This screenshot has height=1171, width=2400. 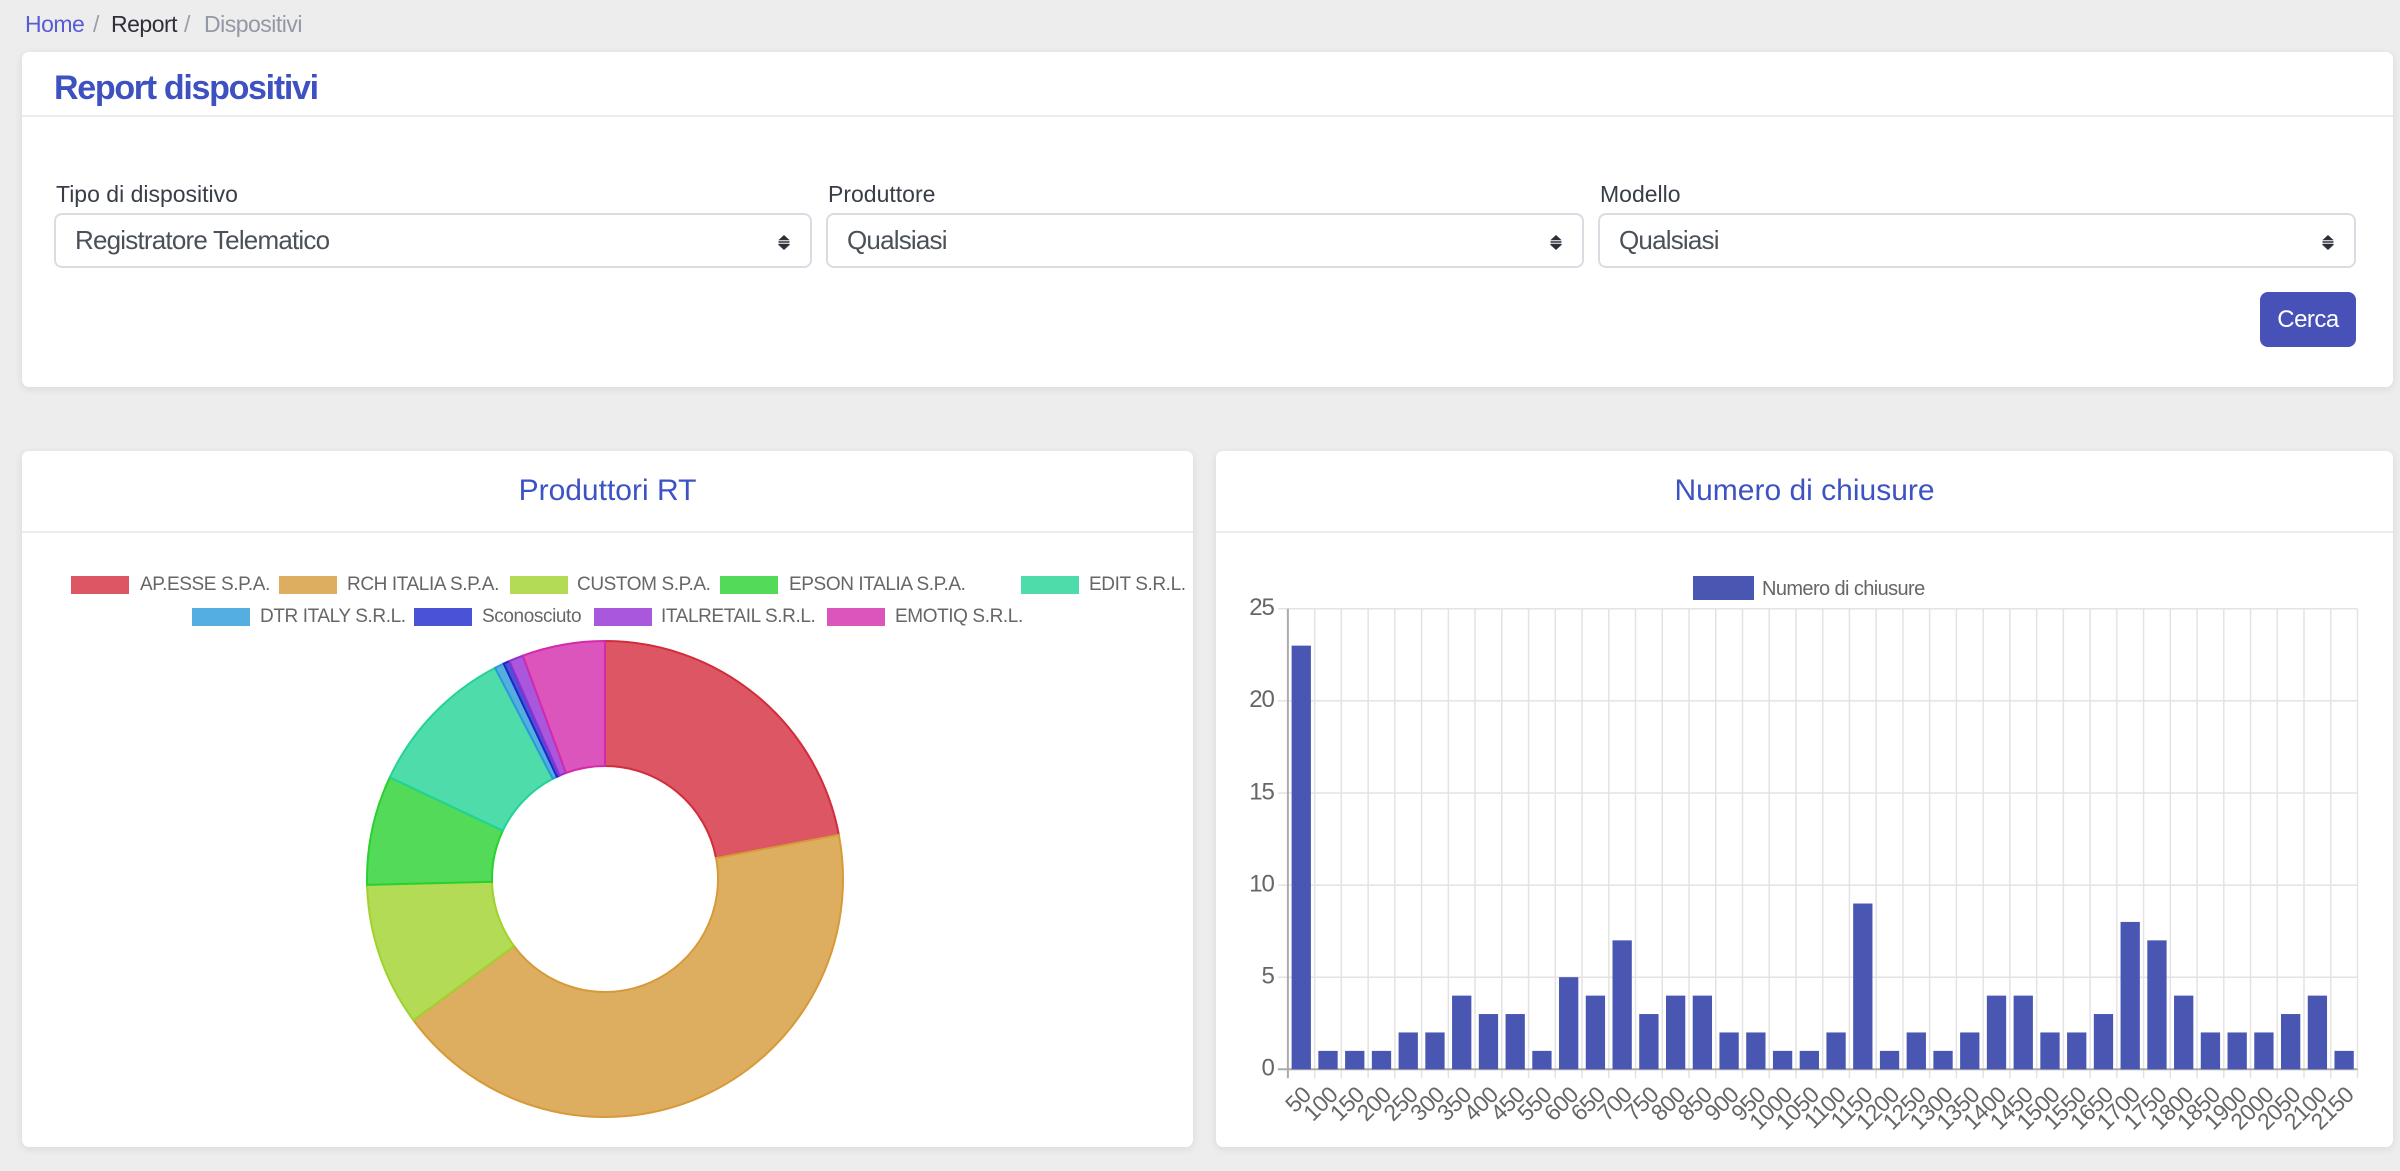 What do you see at coordinates (1261, 791) in the screenshot?
I see `svg-text: 15` at bounding box center [1261, 791].